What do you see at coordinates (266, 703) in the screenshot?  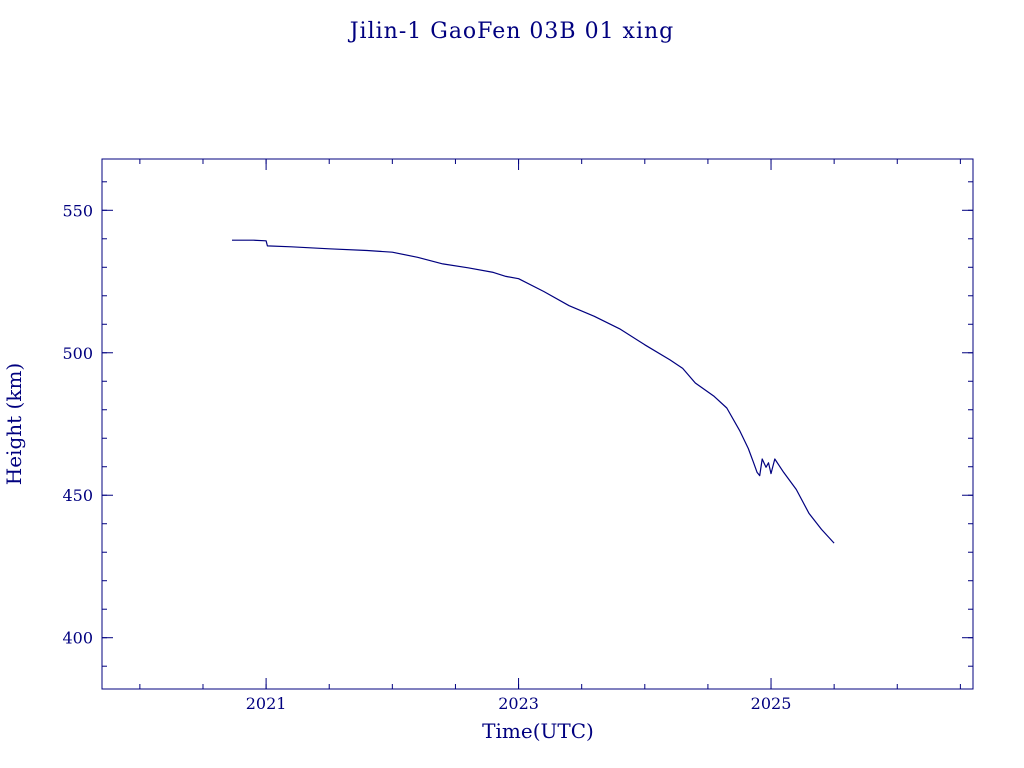 I see `x-tick-label: 2021` at bounding box center [266, 703].